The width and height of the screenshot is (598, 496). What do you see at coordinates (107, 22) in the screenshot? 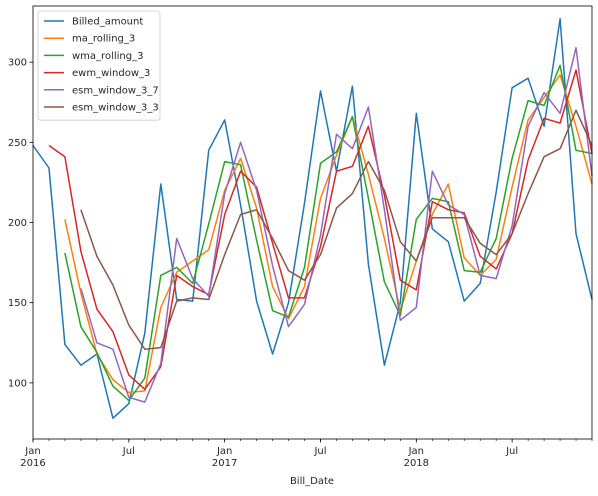
I see `legend-label-0: Billed_amount` at bounding box center [107, 22].